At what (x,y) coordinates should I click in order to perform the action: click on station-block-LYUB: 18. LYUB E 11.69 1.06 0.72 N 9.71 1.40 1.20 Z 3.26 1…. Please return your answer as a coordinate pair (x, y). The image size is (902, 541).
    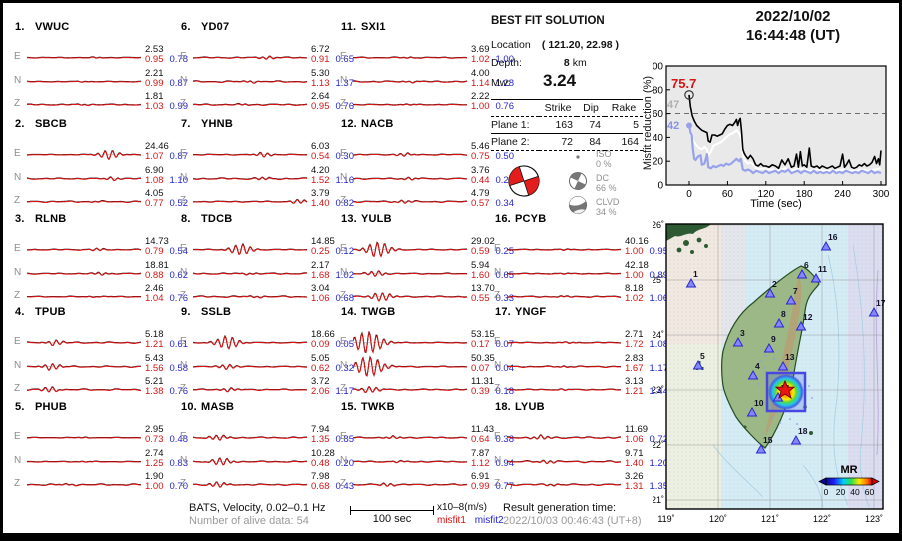
    Looking at the image, I should click on (580, 449).